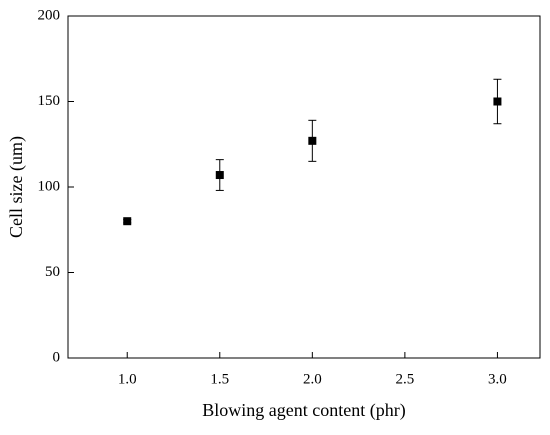 This screenshot has width=550, height=435. I want to click on y-tick-label: 50, so click(52, 272).